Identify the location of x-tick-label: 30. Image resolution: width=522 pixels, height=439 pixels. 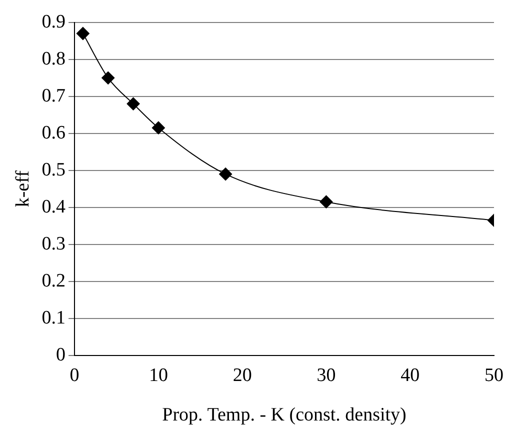
(326, 375).